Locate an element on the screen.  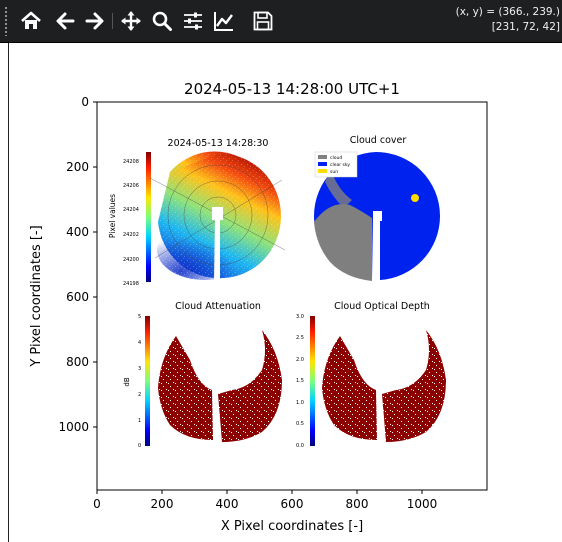
attenuation-tick: 4 is located at coordinates (139, 343).